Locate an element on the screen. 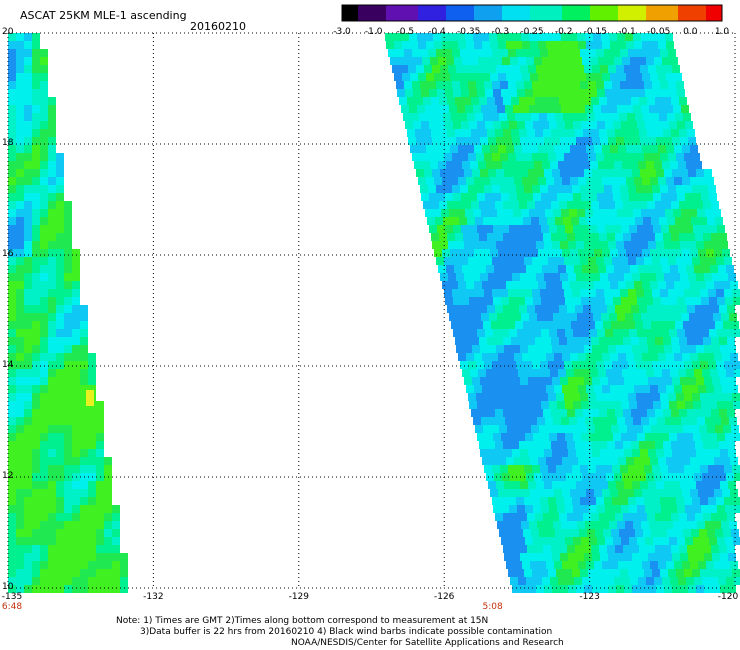 The width and height of the screenshot is (740, 650). colorbar-tick-label: -0.1 is located at coordinates (627, 32).